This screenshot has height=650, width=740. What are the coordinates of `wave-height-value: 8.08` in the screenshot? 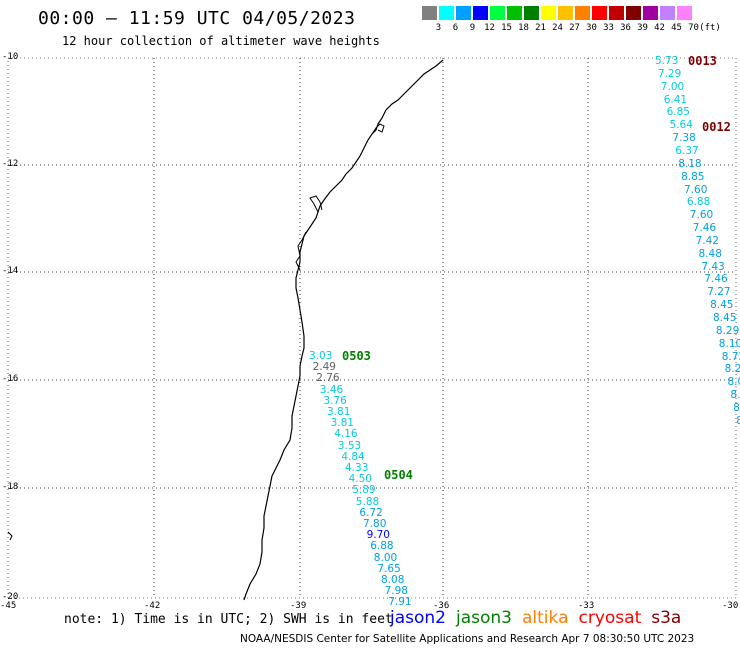 It's located at (393, 580).